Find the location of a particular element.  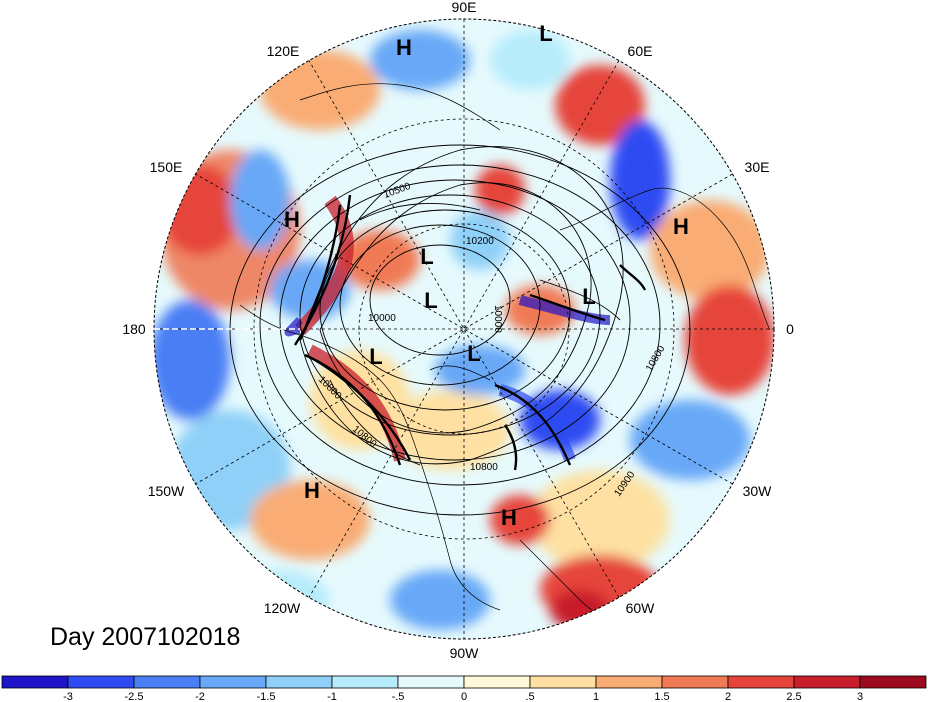

colorbar-tick-label: 3 is located at coordinates (860, 696).